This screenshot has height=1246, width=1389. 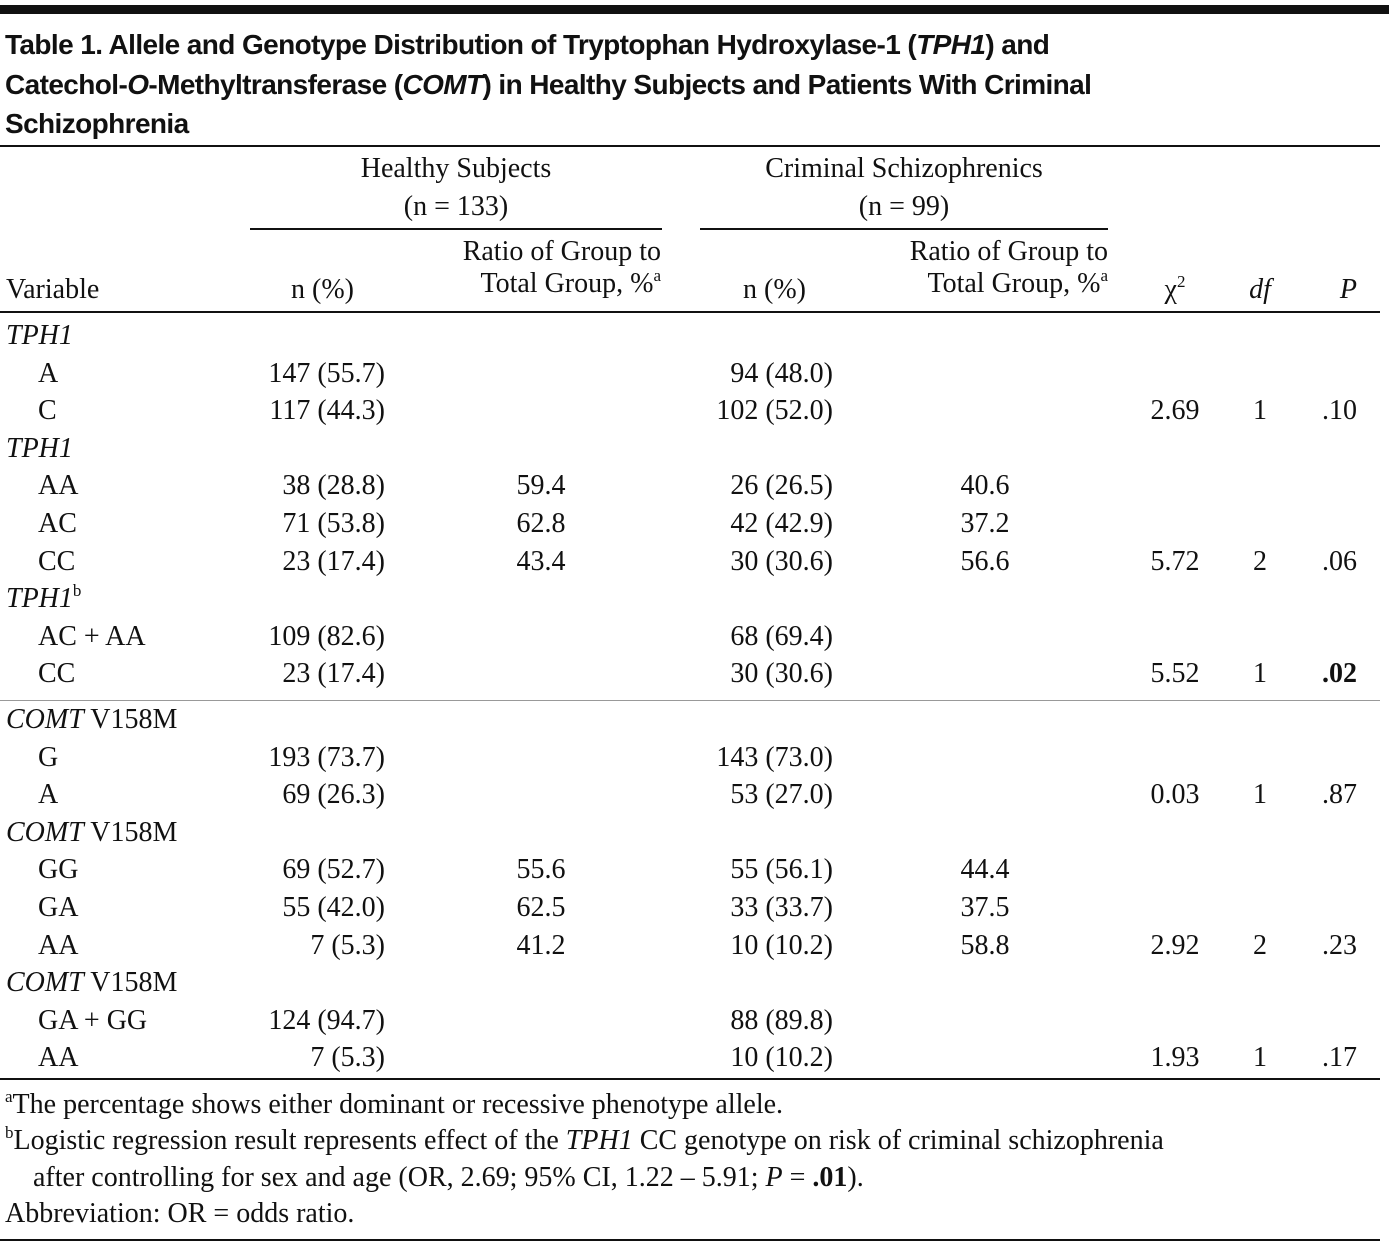 What do you see at coordinates (456, 168) in the screenshot?
I see `group-name: Healthy Subjects` at bounding box center [456, 168].